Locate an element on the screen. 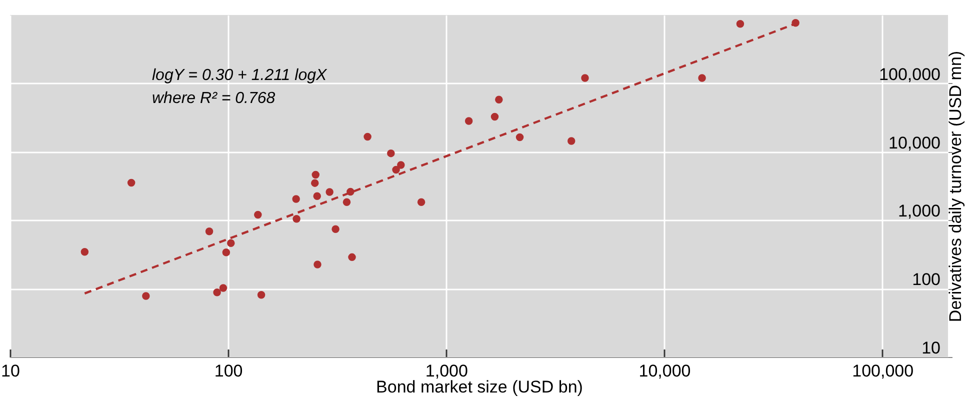 The height and width of the screenshot is (407, 980). y-tick-label: 100 is located at coordinates (926, 280).